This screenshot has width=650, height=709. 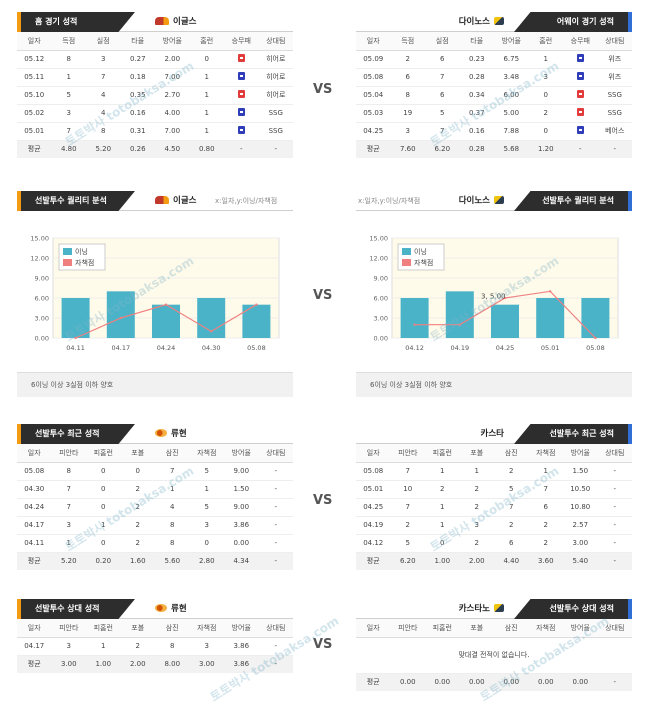 I want to click on table-row: 05.11 1 7 0.18 7.00 1 히어로, so click(x=155, y=77).